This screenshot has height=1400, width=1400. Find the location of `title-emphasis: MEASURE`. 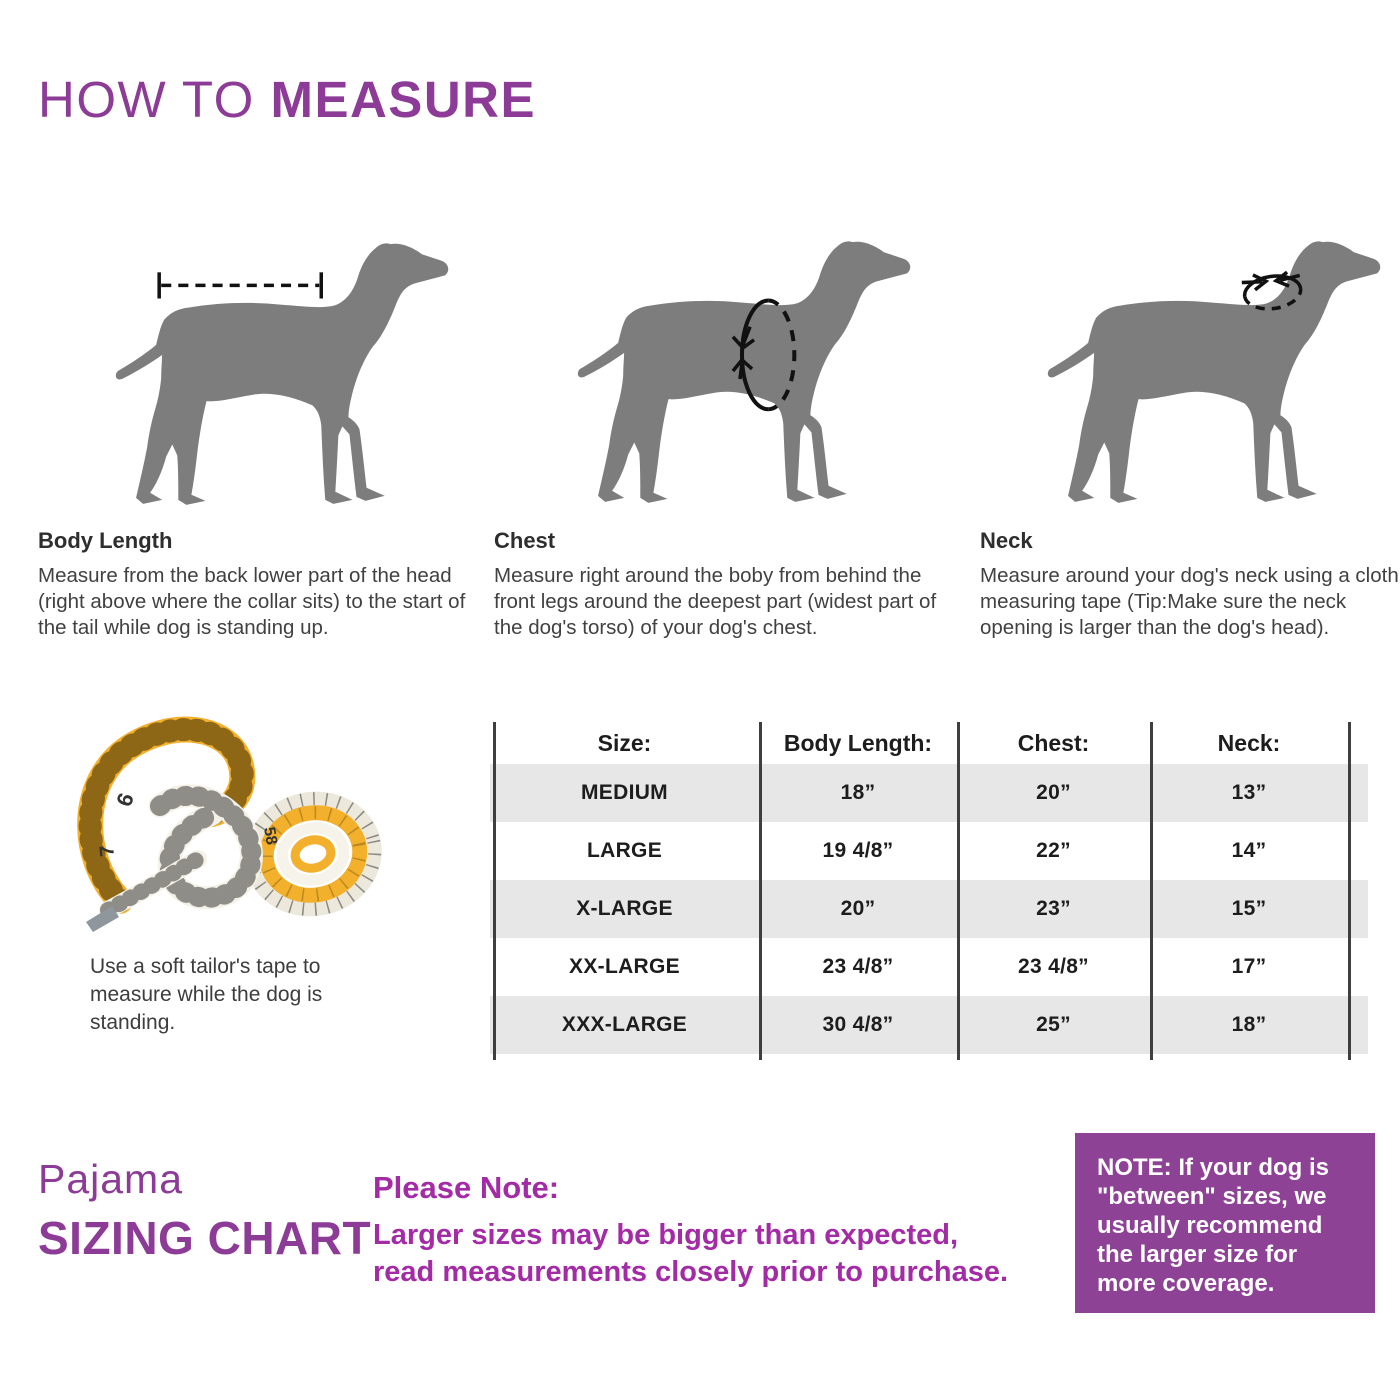

title-emphasis: MEASURE is located at coordinates (403, 99).